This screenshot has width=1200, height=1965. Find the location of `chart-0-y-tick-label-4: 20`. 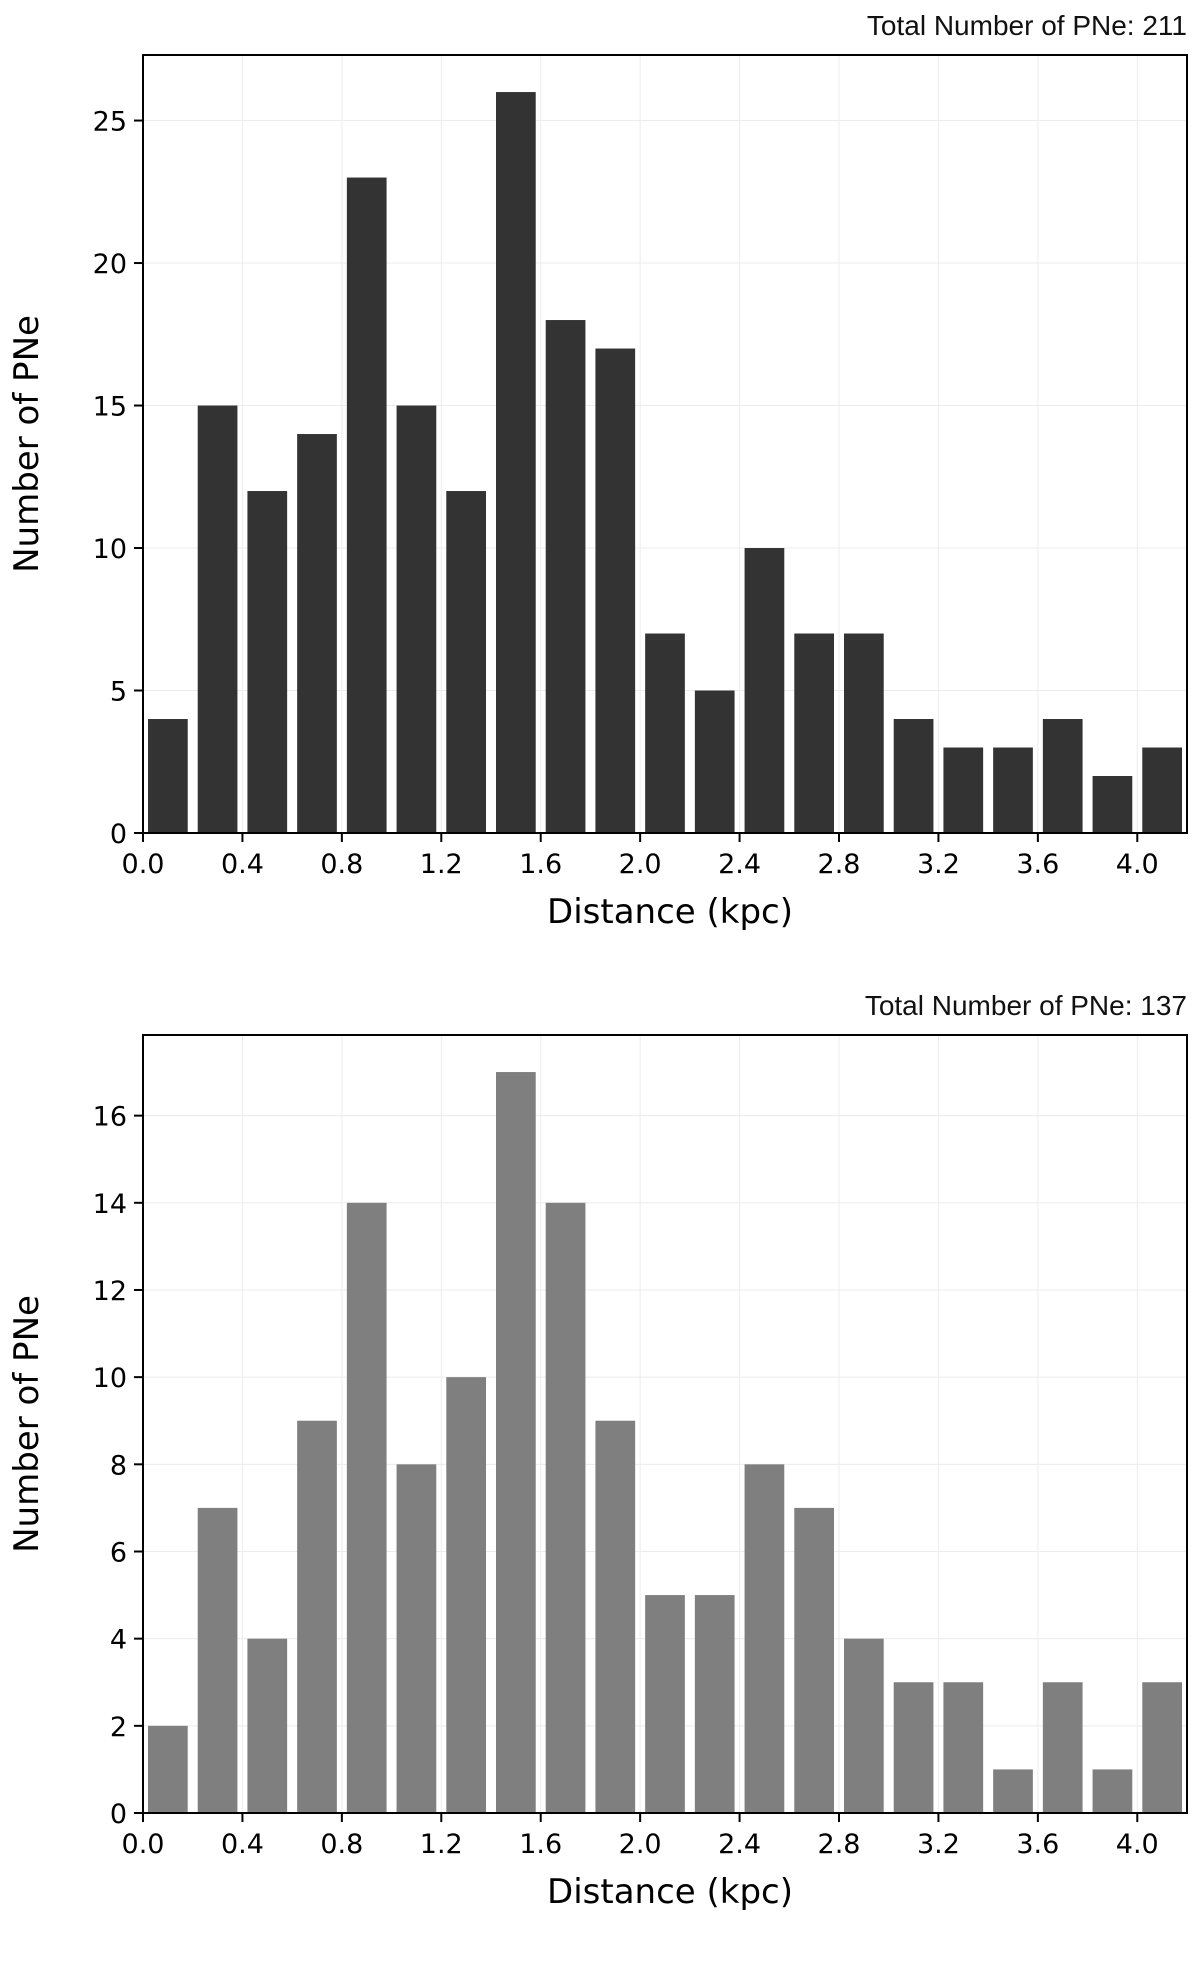

chart-0-y-tick-label-4: 20 is located at coordinates (110, 264).